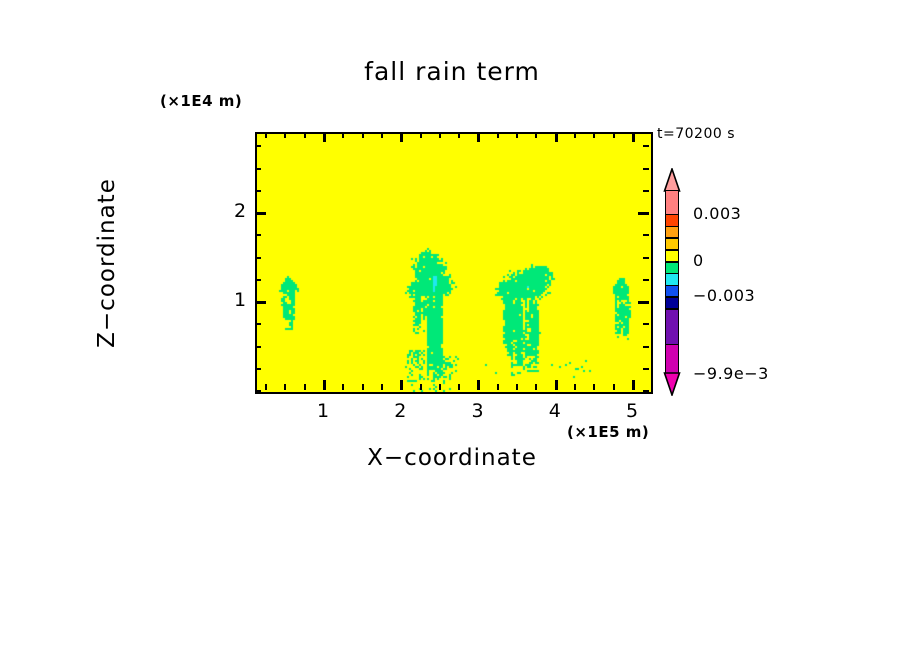 This screenshot has width=904, height=654. What do you see at coordinates (632, 411) in the screenshot?
I see `x-tick-label: 5` at bounding box center [632, 411].